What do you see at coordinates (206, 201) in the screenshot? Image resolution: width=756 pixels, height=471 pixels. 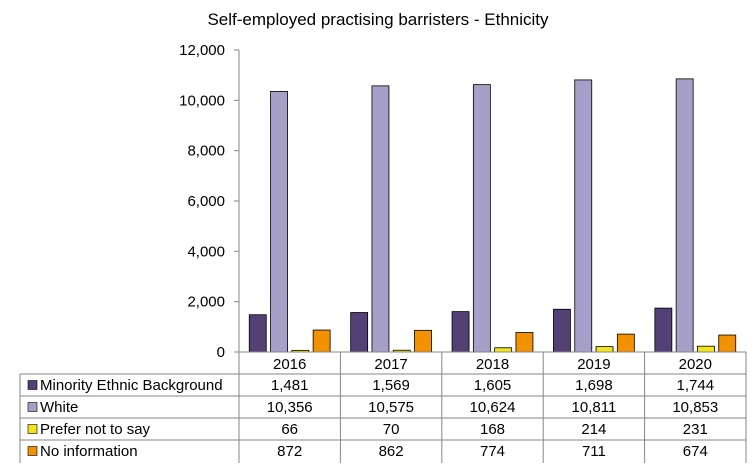 I see `y-tick-label: 6,000` at bounding box center [206, 201].